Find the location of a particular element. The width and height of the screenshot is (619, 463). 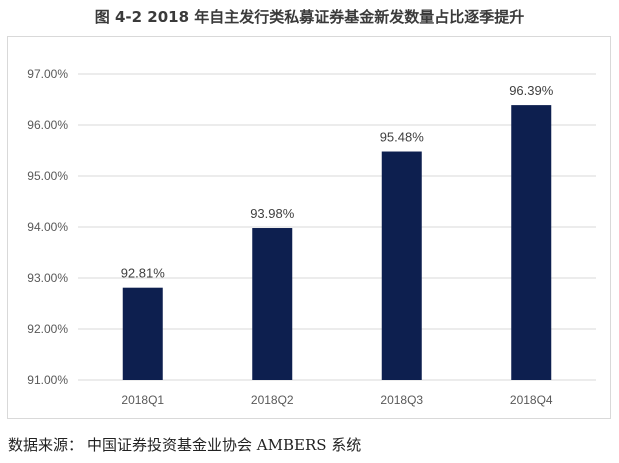

x-tick-label: 2018Q2 is located at coordinates (272, 400).